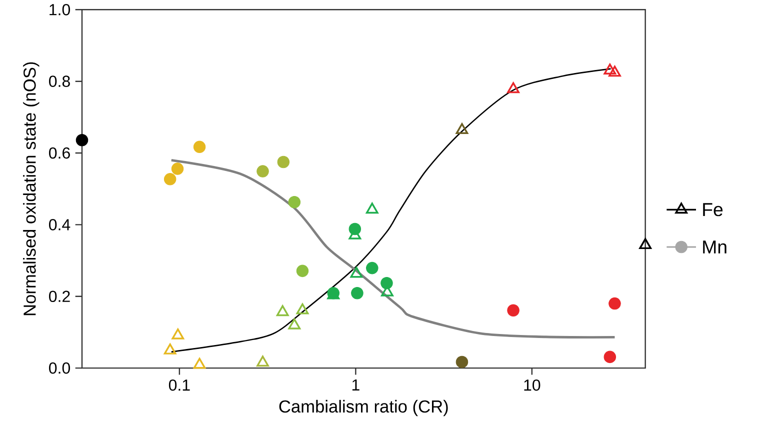 Image resolution: width=765 pixels, height=431 pixels. I want to click on y-tick-label: 0.8, so click(59, 81).